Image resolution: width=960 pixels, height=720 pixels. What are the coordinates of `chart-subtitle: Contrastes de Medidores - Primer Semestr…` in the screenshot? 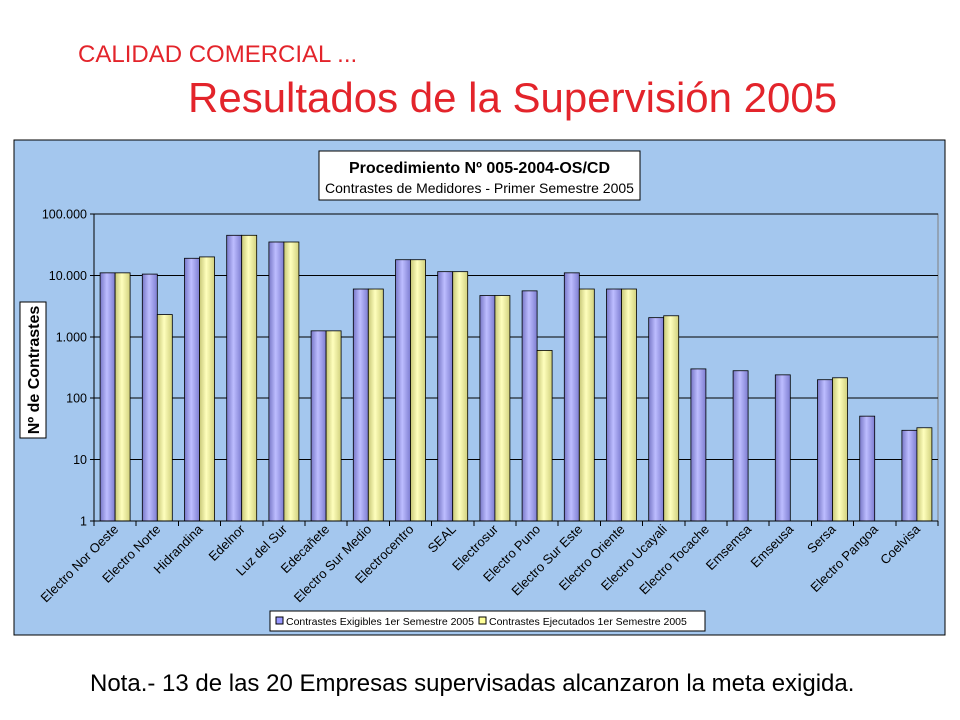 It's located at (479, 188).